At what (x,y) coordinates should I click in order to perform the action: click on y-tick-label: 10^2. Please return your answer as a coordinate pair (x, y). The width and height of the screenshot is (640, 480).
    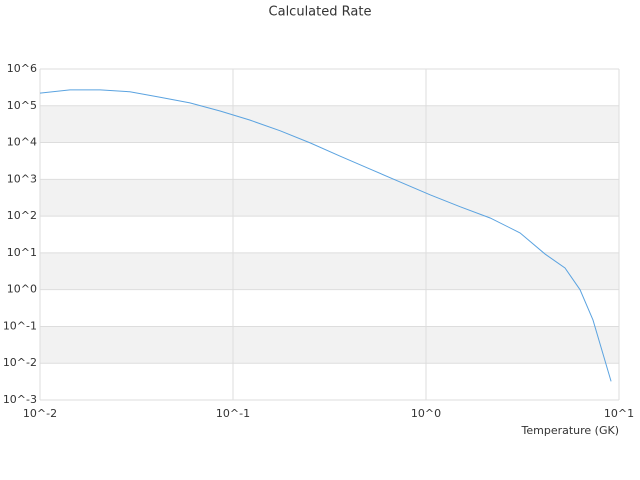
    Looking at the image, I should click on (22, 215).